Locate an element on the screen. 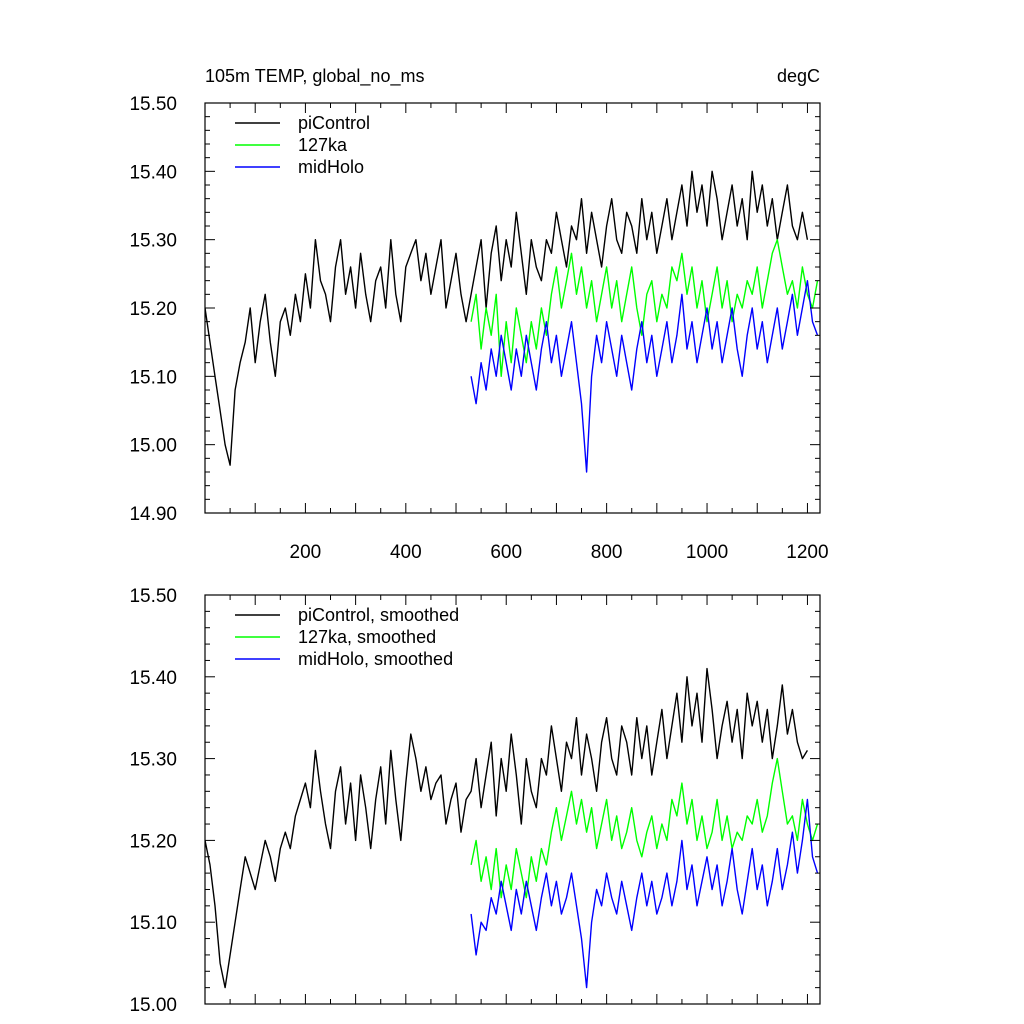 The width and height of the screenshot is (1024, 1024). legend-label: 127ka is located at coordinates (323, 145).